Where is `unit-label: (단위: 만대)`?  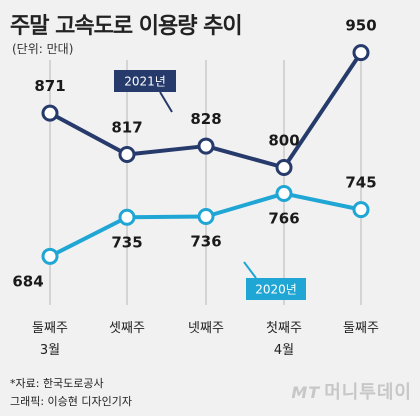 unit-label: (단위: 만대) is located at coordinates (43, 49).